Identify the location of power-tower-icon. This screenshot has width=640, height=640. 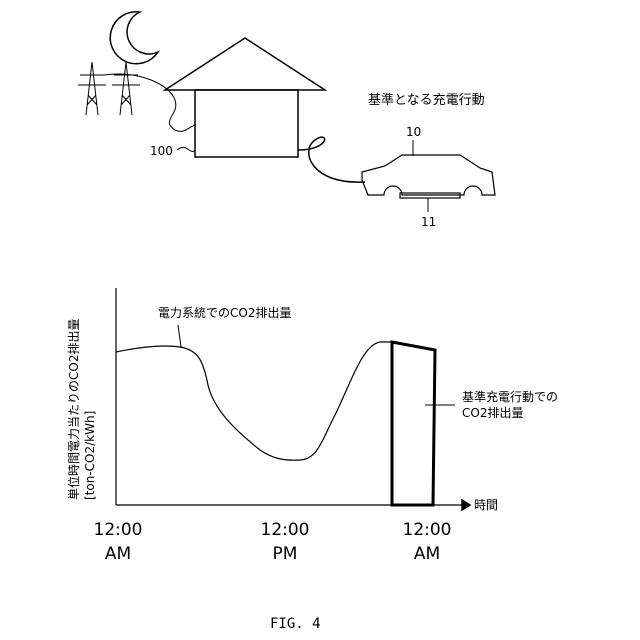
(109, 88).